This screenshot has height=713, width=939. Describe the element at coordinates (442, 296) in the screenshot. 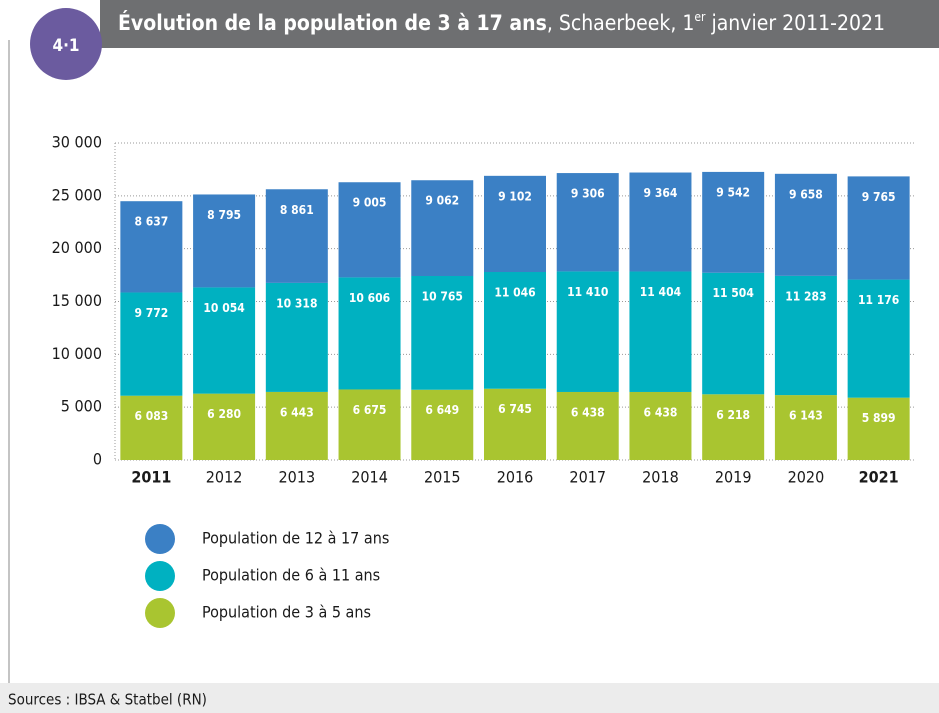

I see `value-label: 10 765` at that location.